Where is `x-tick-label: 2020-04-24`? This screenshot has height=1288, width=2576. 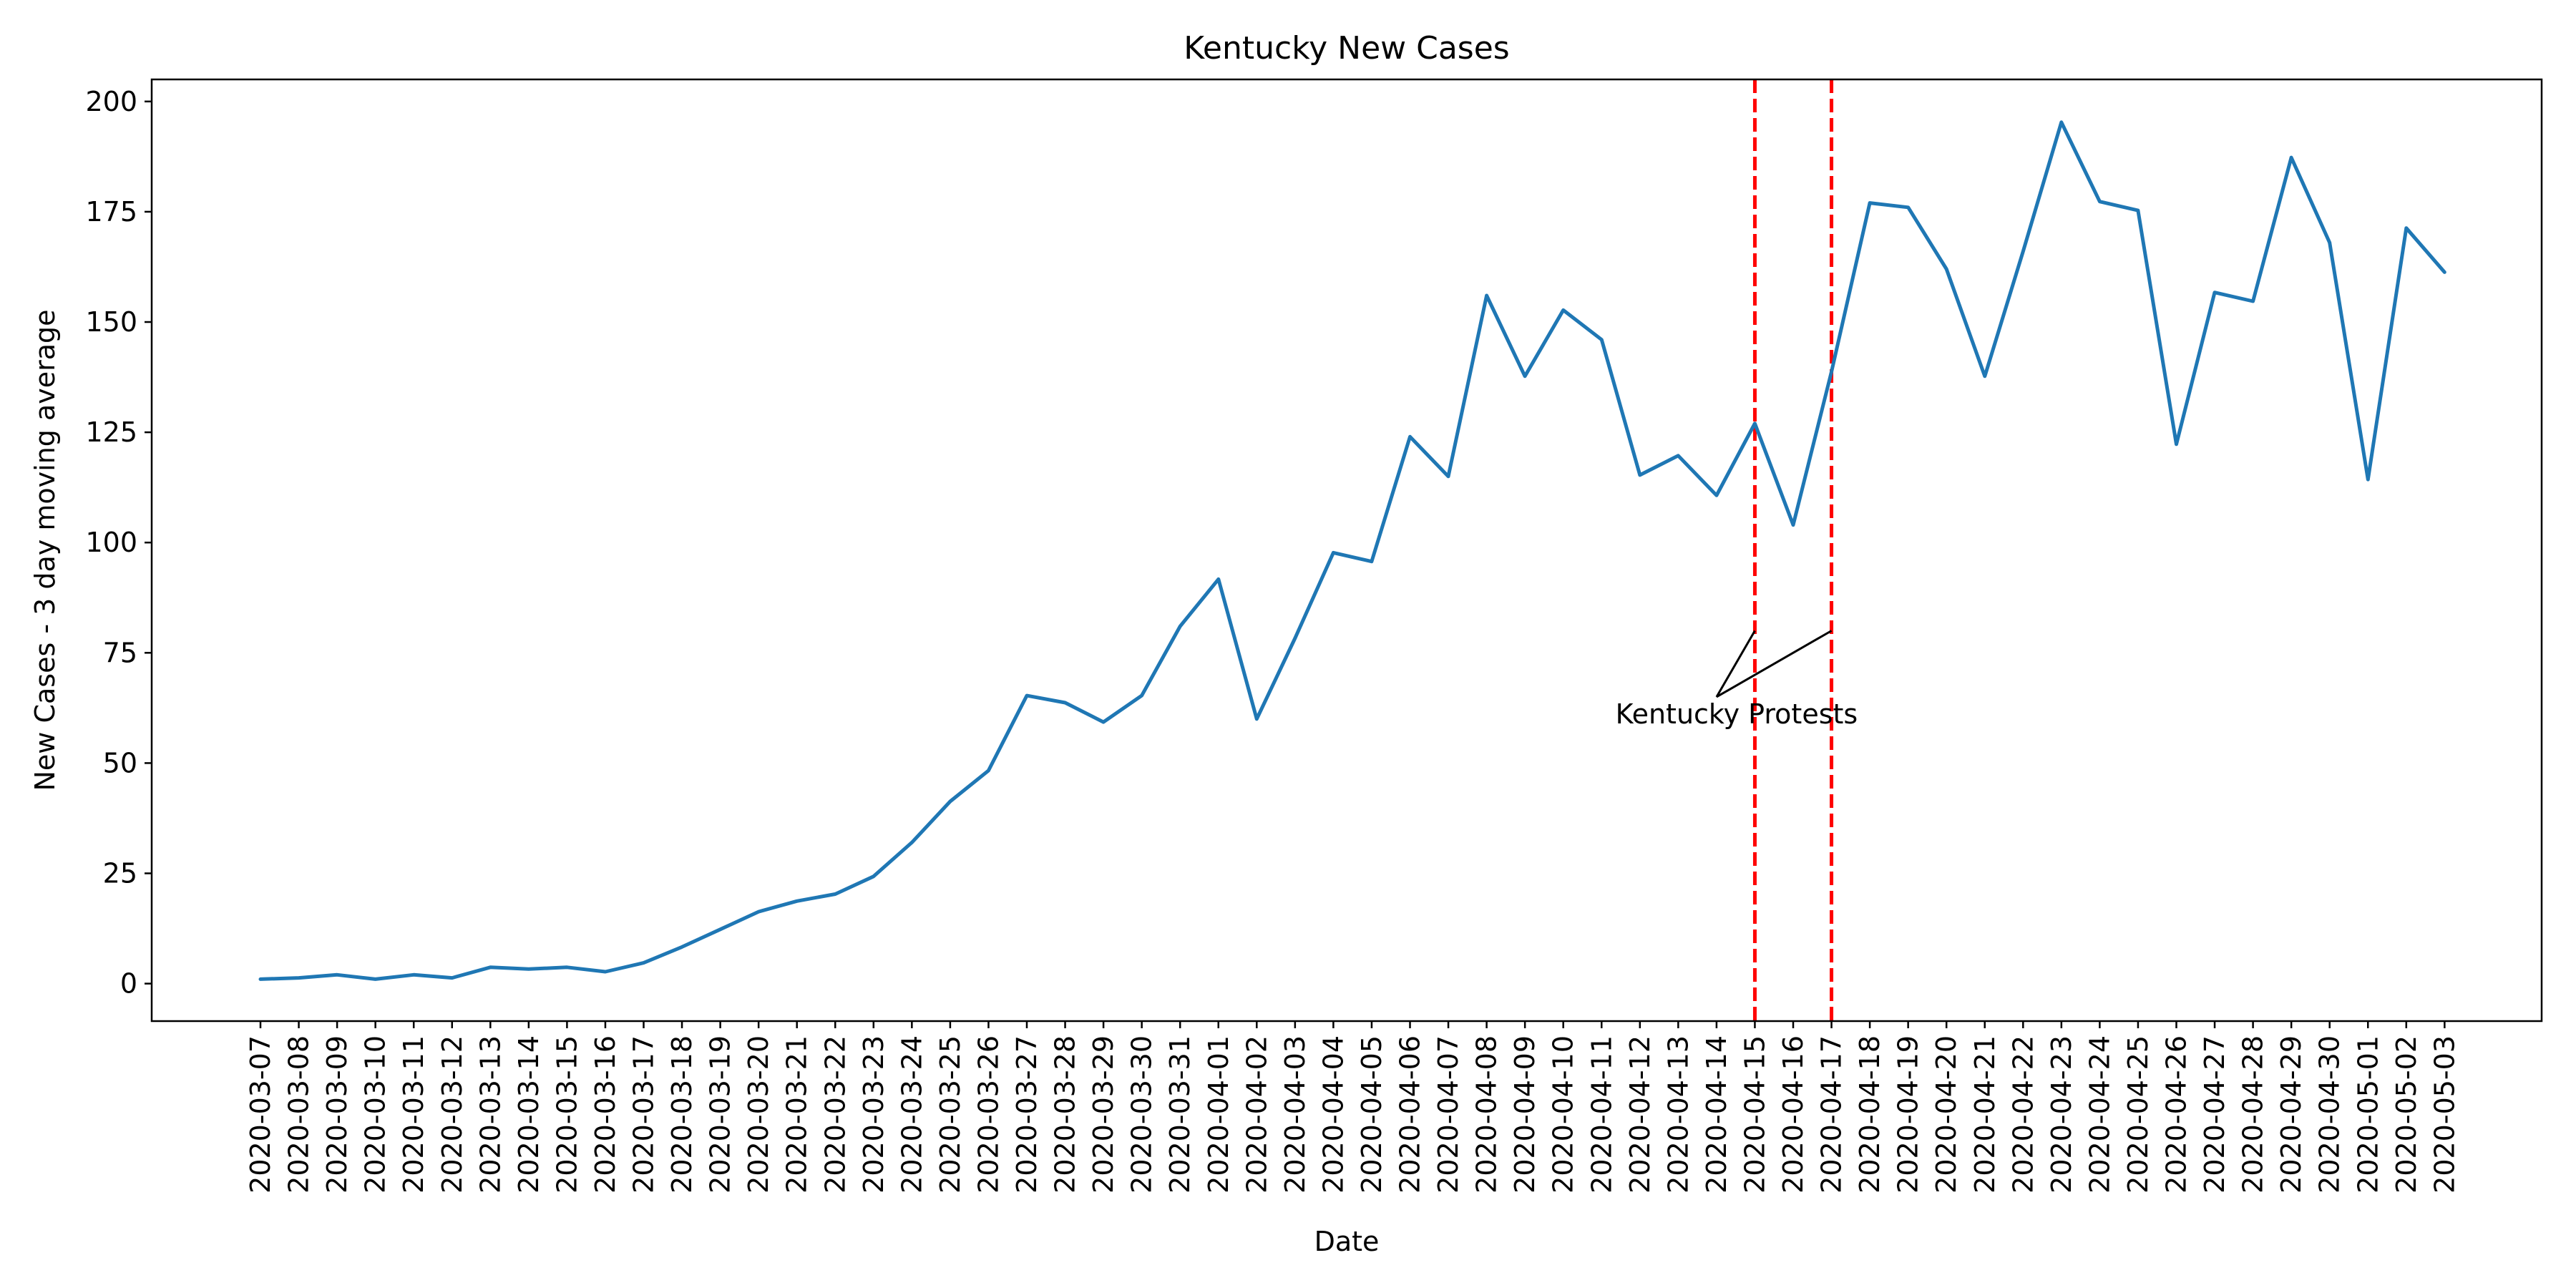 x-tick-label: 2020-04-24 is located at coordinates (2099, 1114).